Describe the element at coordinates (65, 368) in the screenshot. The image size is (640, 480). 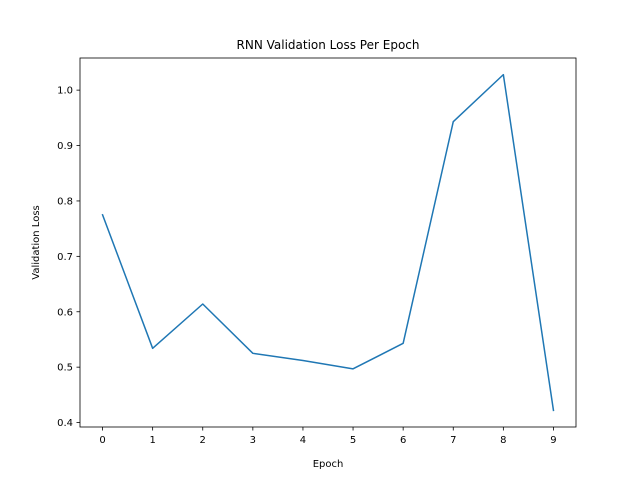
I see `y-tick-label: 0.5` at that location.